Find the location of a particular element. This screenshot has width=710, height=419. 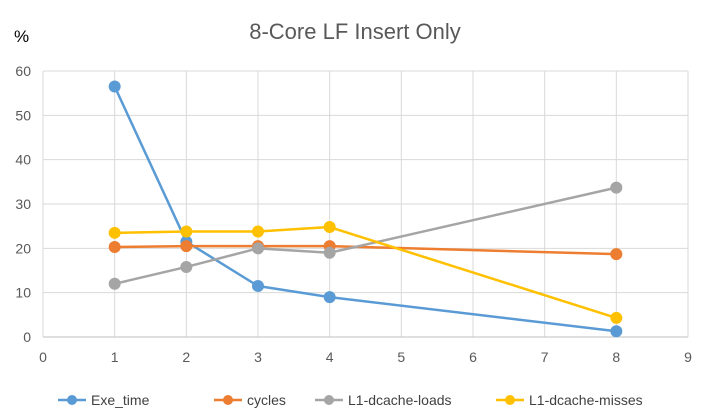

y-tick-label: 50 is located at coordinates (23, 115).